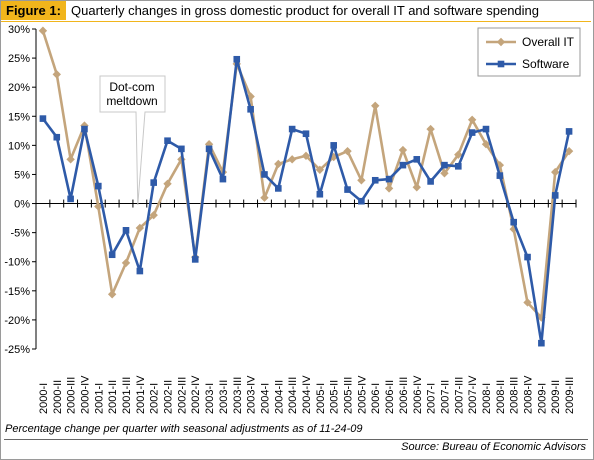 This screenshot has height=460, width=594. What do you see at coordinates (155, 398) in the screenshot?
I see `x-tick-label: 2002-I` at bounding box center [155, 398].